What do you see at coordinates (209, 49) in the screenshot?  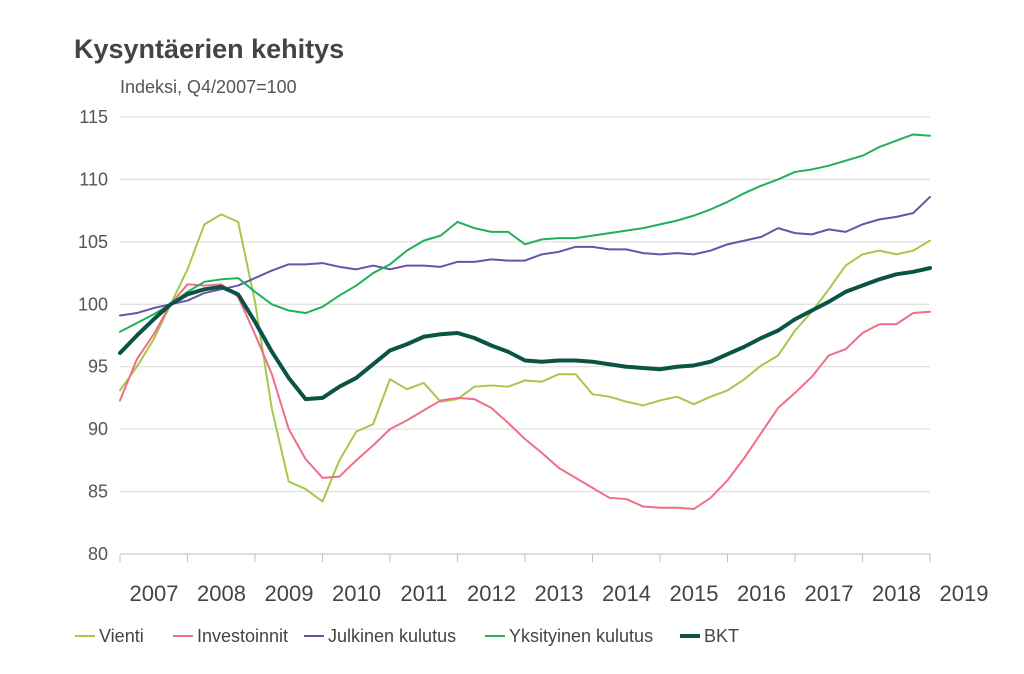 I see `chart-title: Kysyntäerien kehitys` at bounding box center [209, 49].